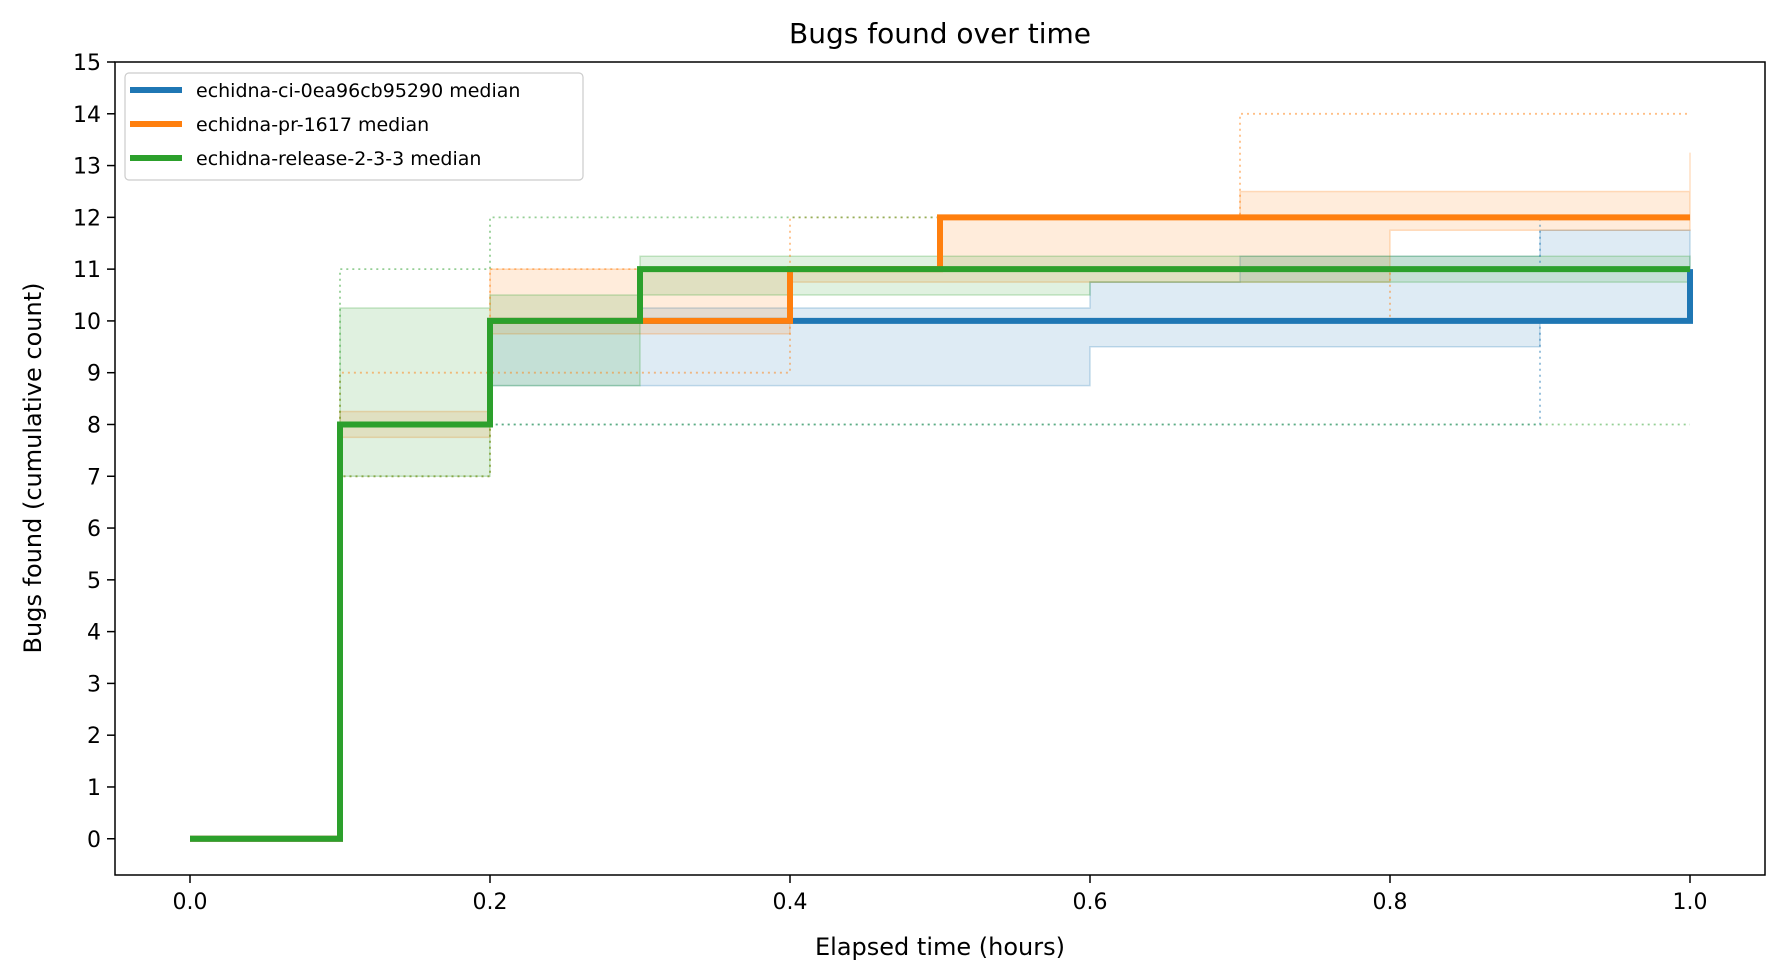 The height and width of the screenshot is (978, 1779). I want to click on y-tick-label: 11, so click(87, 270).